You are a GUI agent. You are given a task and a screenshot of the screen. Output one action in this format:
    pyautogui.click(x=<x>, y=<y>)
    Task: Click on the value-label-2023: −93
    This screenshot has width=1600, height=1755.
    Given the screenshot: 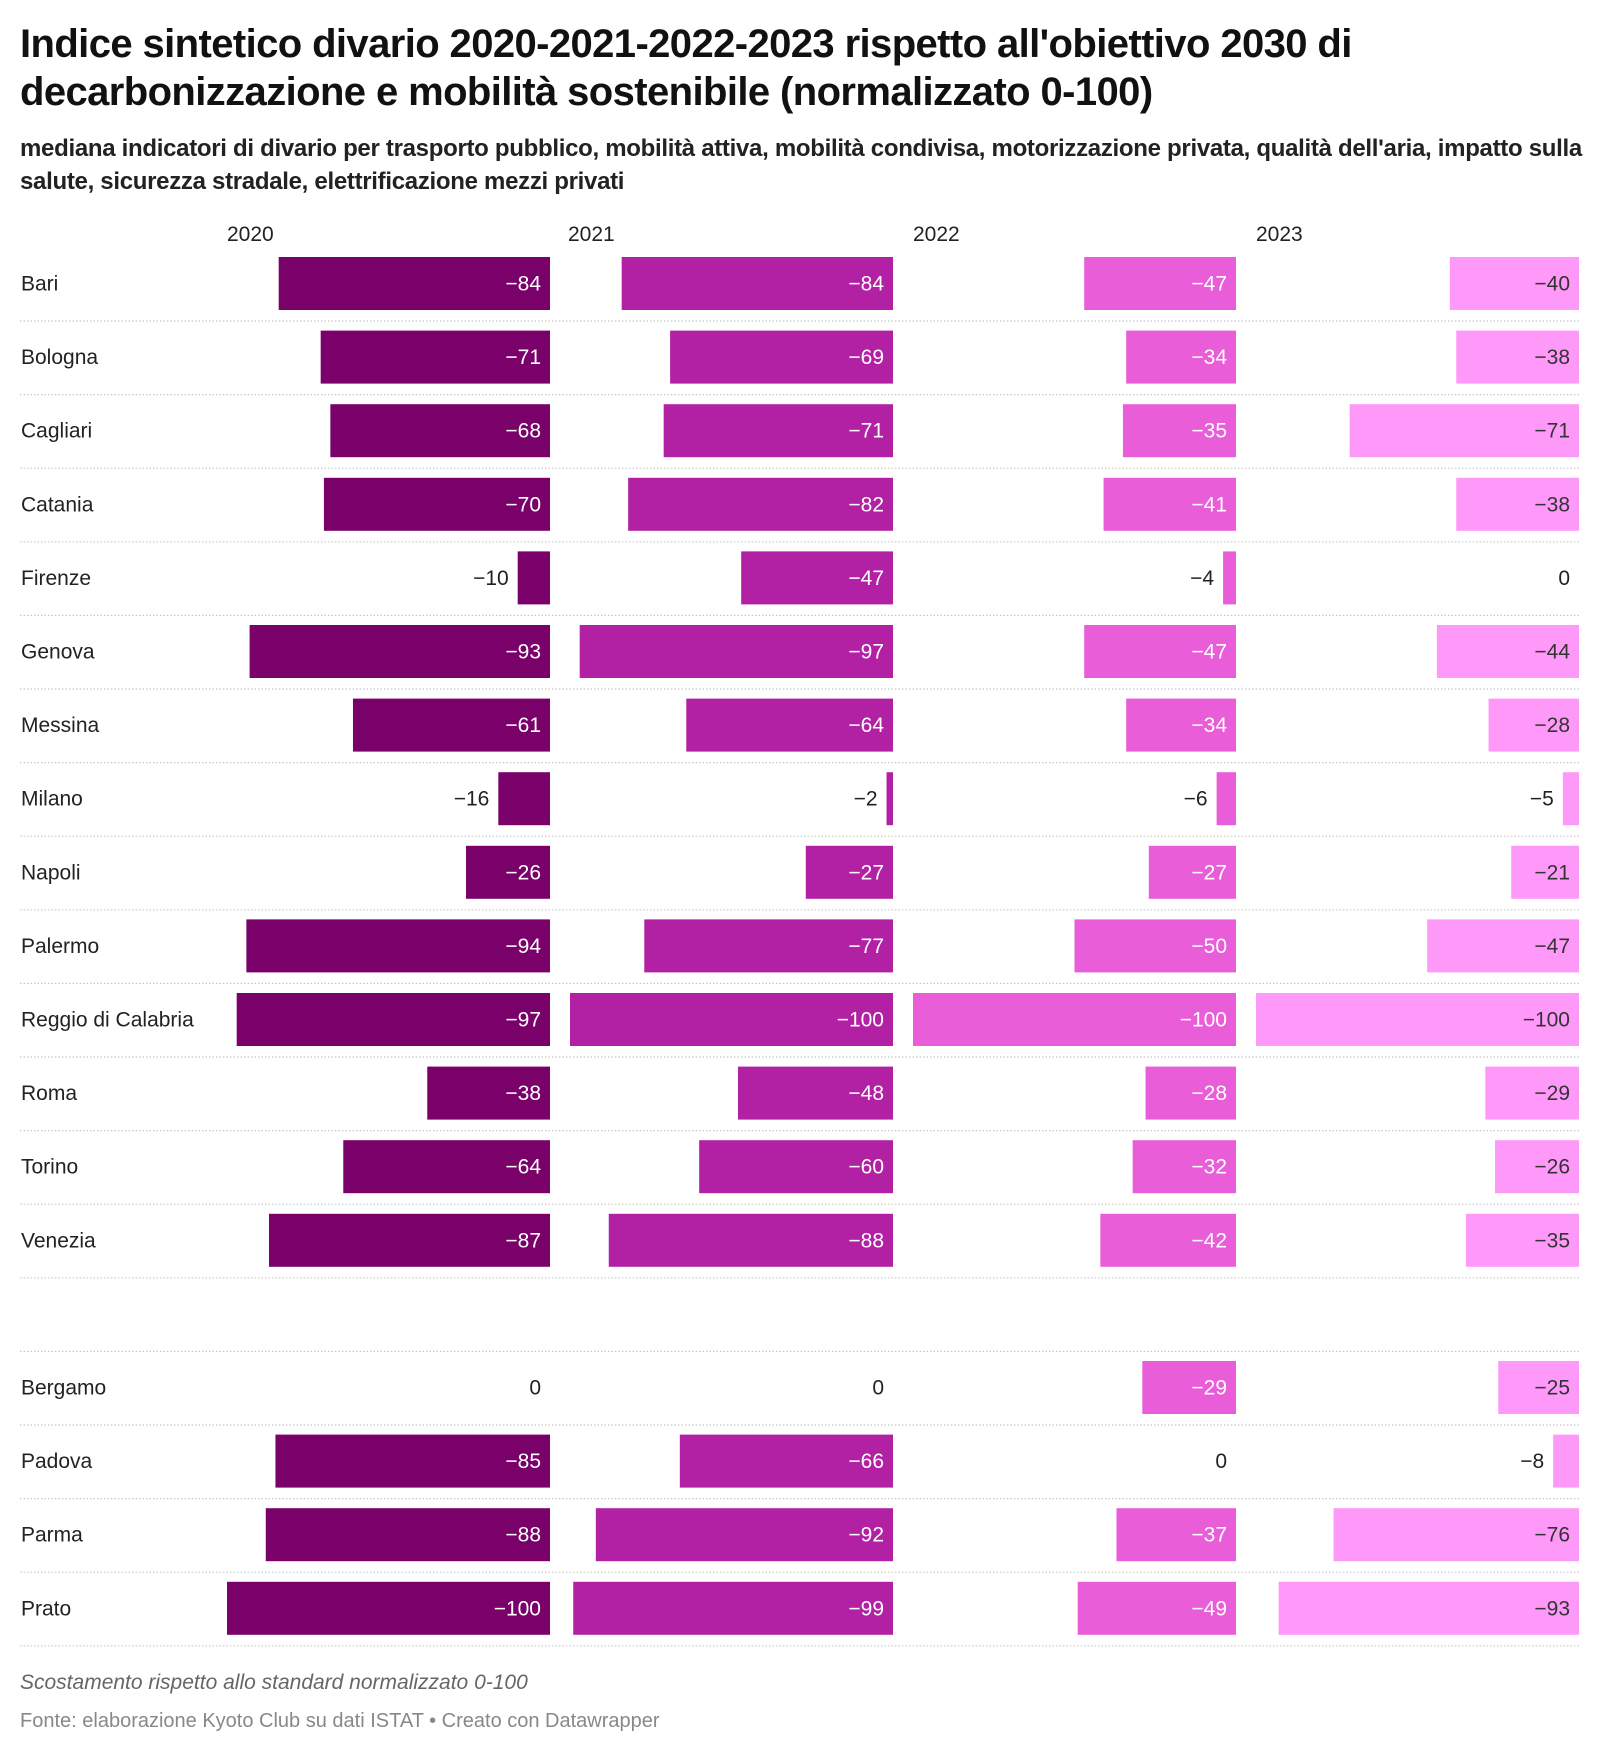 What is the action you would take?
    pyautogui.click(x=1552, y=1608)
    